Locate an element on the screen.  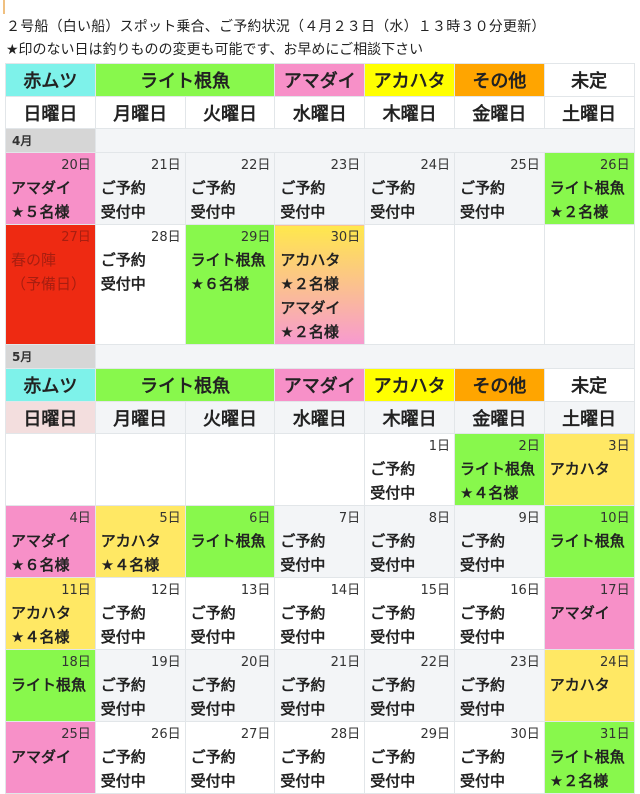
weekday-header: 水曜日 is located at coordinates (320, 112).